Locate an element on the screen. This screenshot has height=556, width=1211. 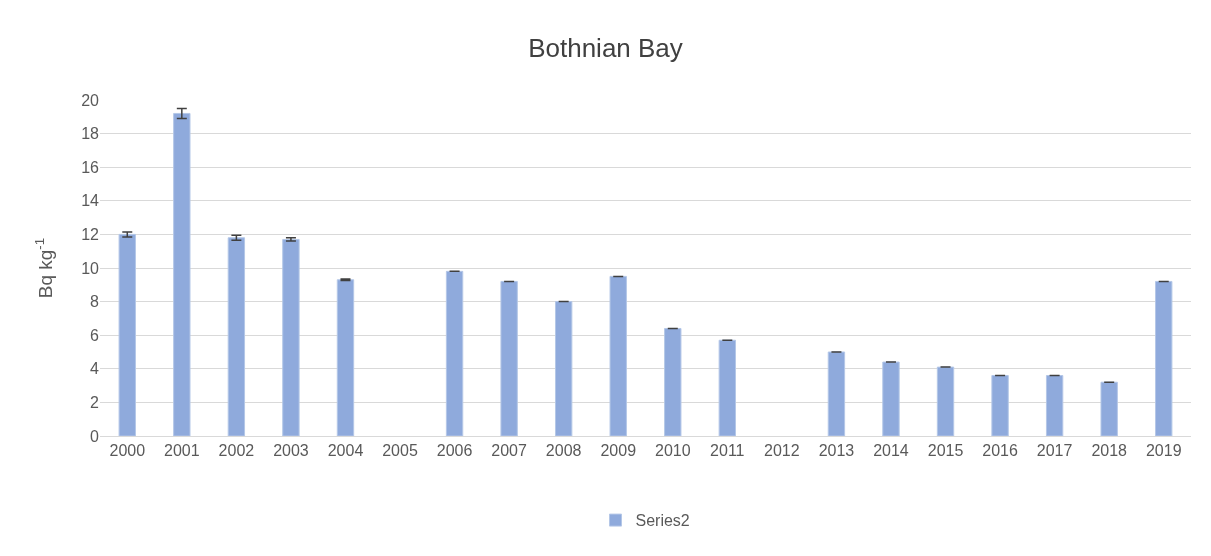
x-tick-label: 2017 is located at coordinates (1054, 451).